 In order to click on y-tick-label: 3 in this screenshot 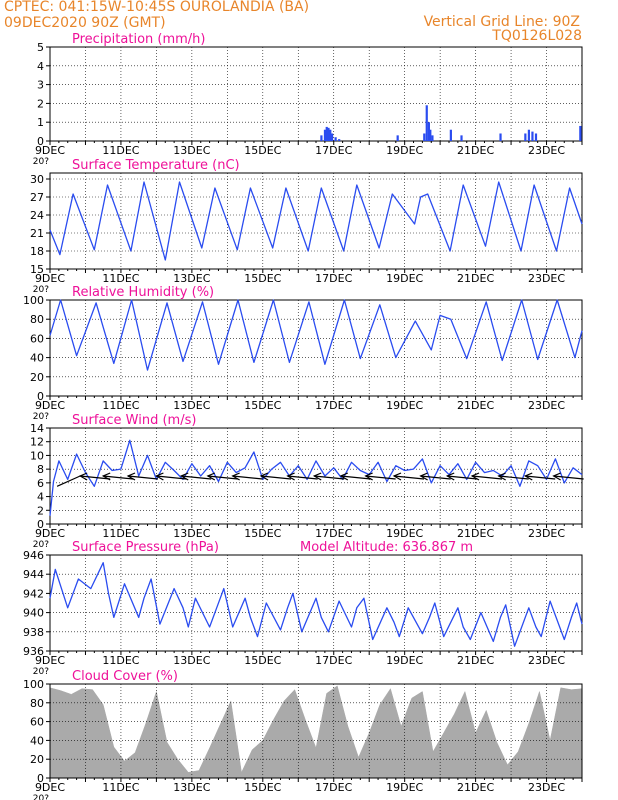, I will do `click(40, 85)`.